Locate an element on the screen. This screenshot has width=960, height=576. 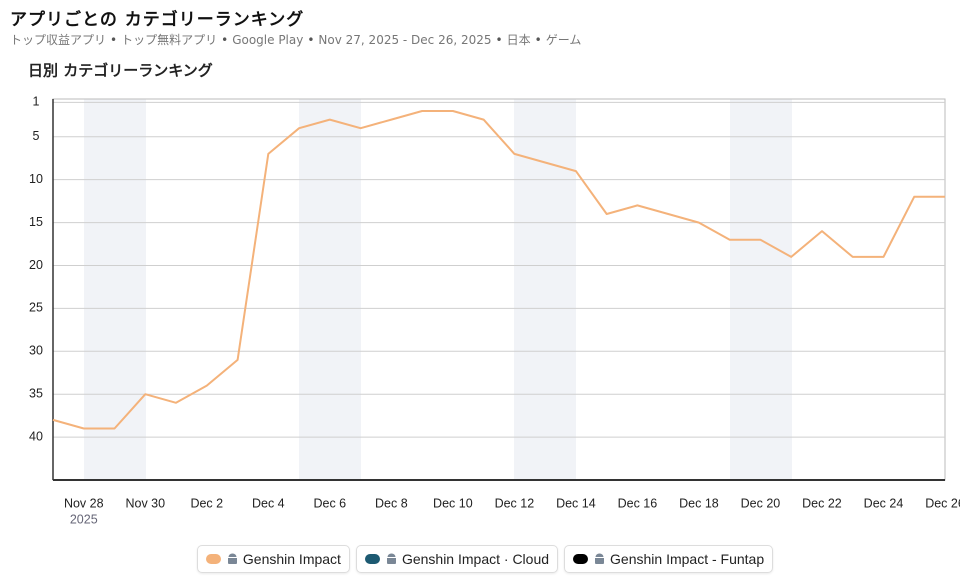
x-tick-label: Dec 12 is located at coordinates (515, 503).